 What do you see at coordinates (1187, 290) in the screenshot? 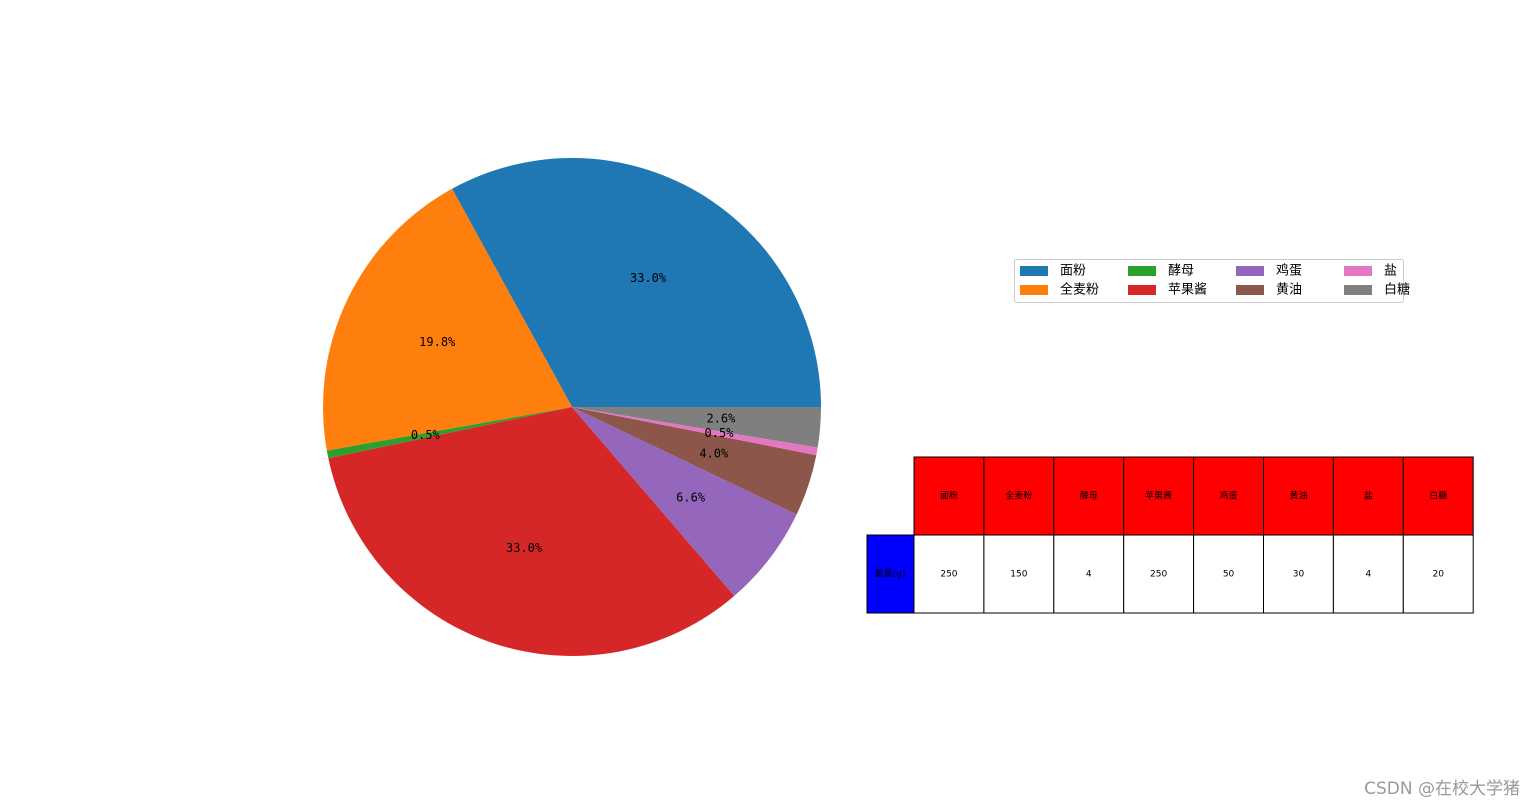
I see `legend-label: 苹果酱` at bounding box center [1187, 290].